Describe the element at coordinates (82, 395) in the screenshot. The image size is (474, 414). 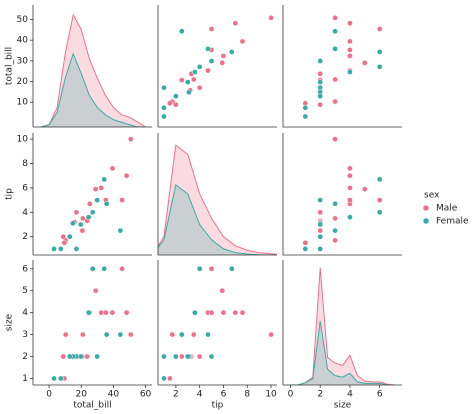
I see `x-tick-label: 20` at that location.